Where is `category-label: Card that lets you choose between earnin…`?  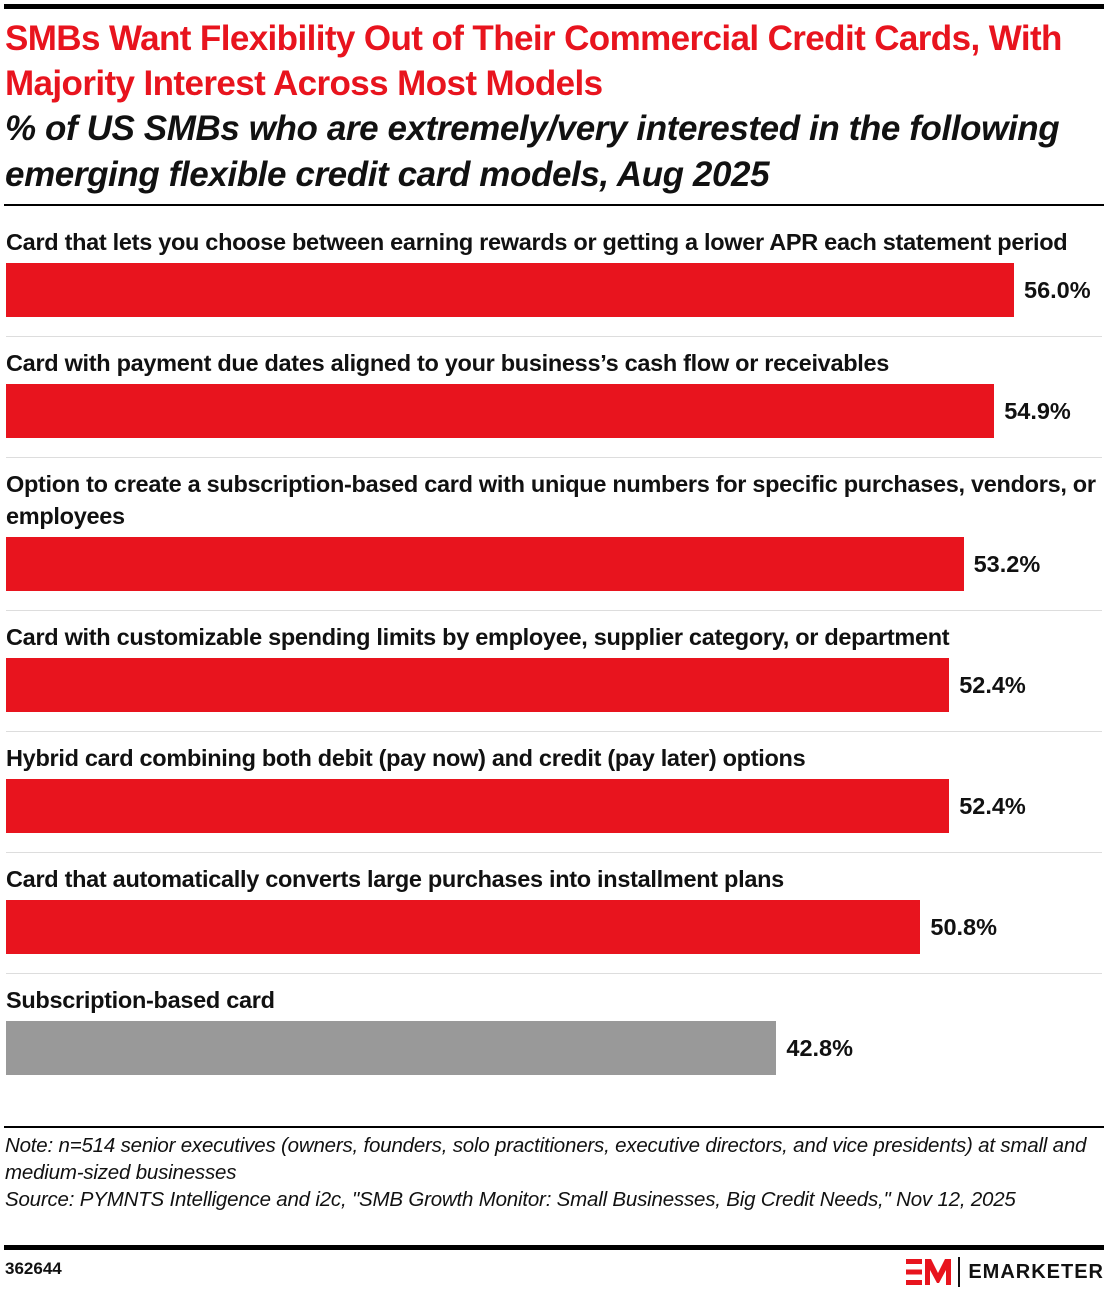
category-label: Card that lets you choose between earnin… is located at coordinates (537, 242).